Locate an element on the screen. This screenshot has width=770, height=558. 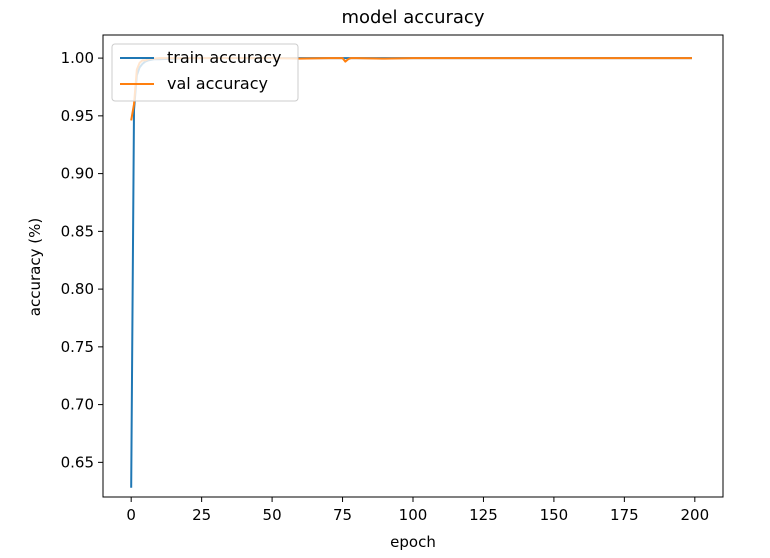
y-tick-label: 0.85 is located at coordinates (77, 231).